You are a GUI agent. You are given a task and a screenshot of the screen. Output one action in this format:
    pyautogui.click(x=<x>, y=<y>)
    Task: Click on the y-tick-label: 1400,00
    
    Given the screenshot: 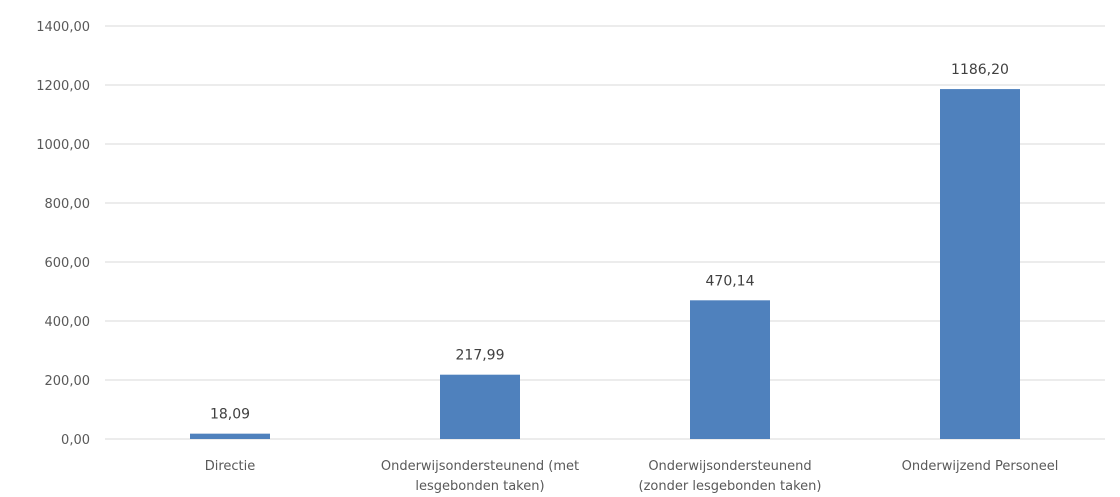 What is the action you would take?
    pyautogui.click(x=63, y=27)
    